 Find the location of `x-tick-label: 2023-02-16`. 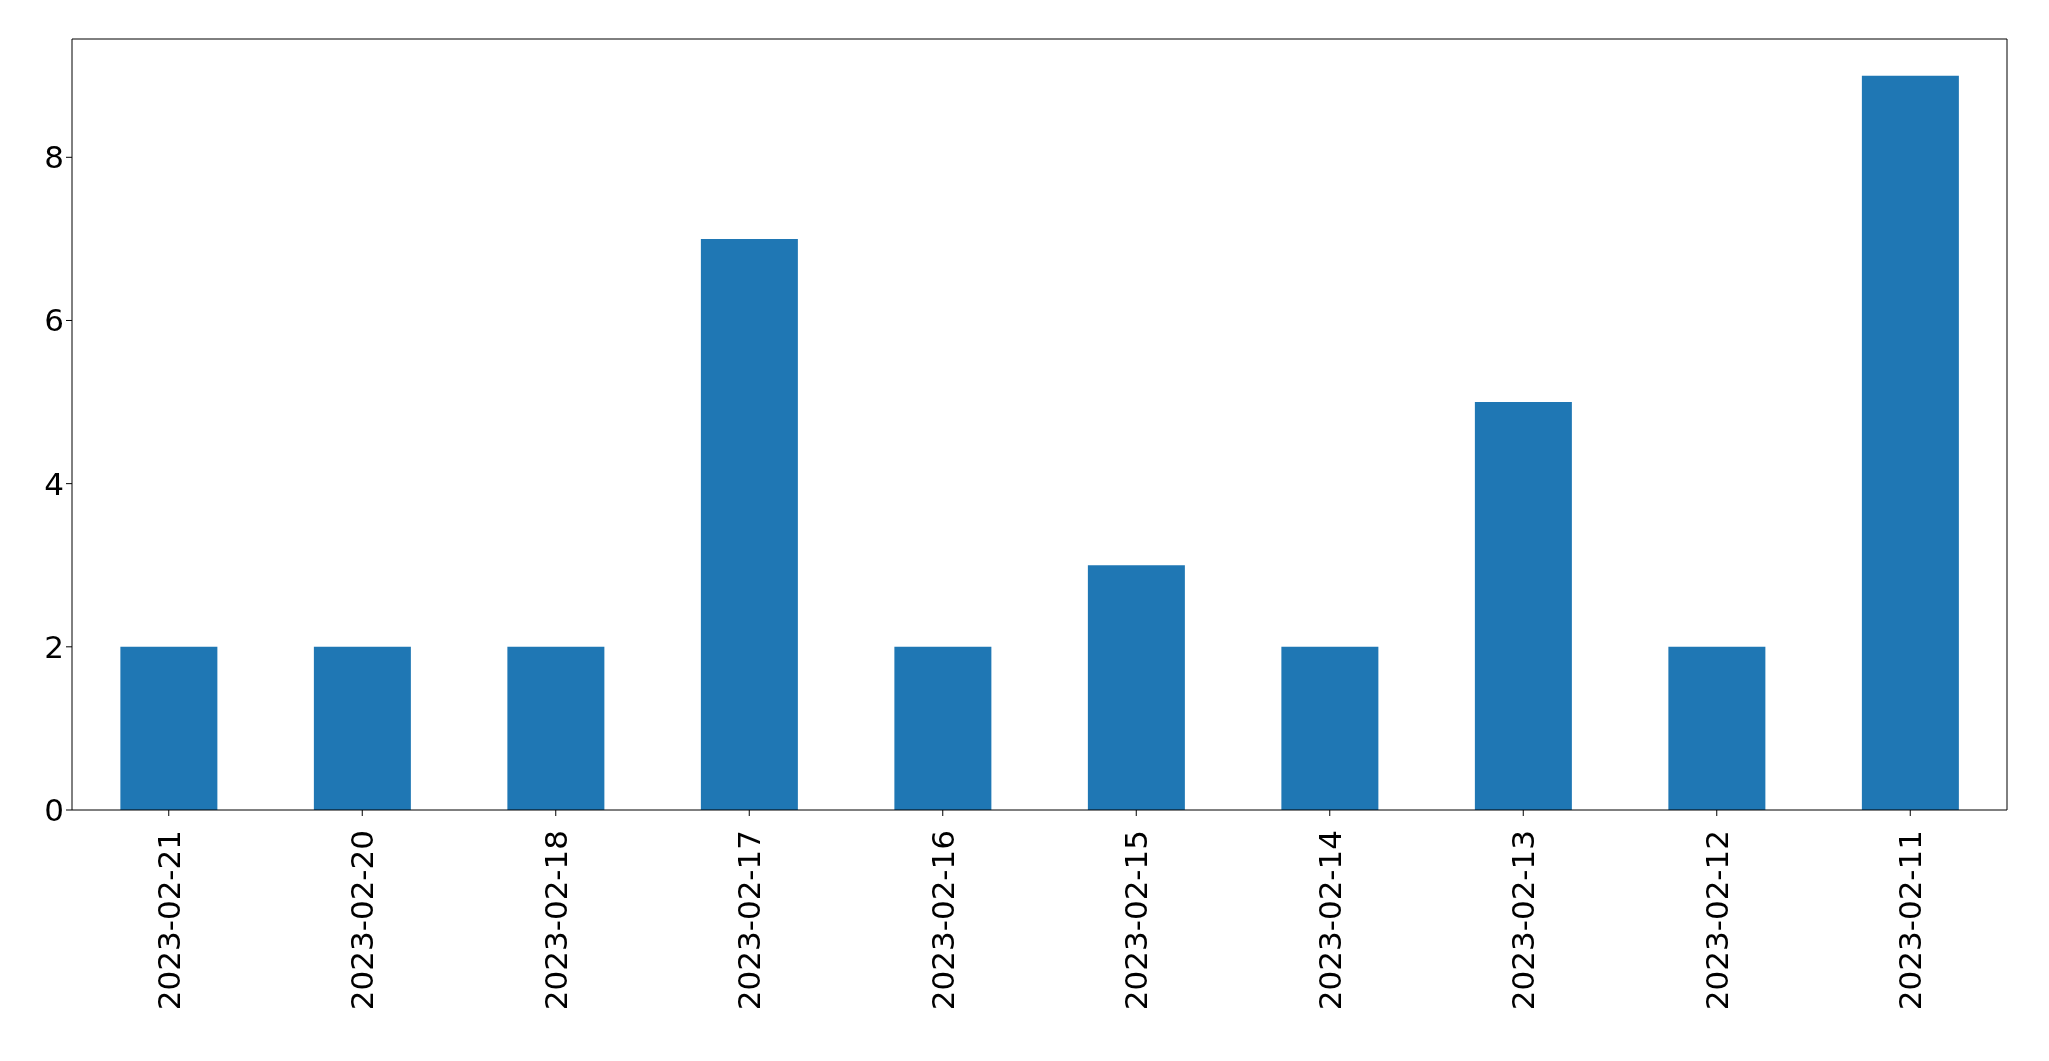

x-tick-label: 2023-02-16 is located at coordinates (942, 920).